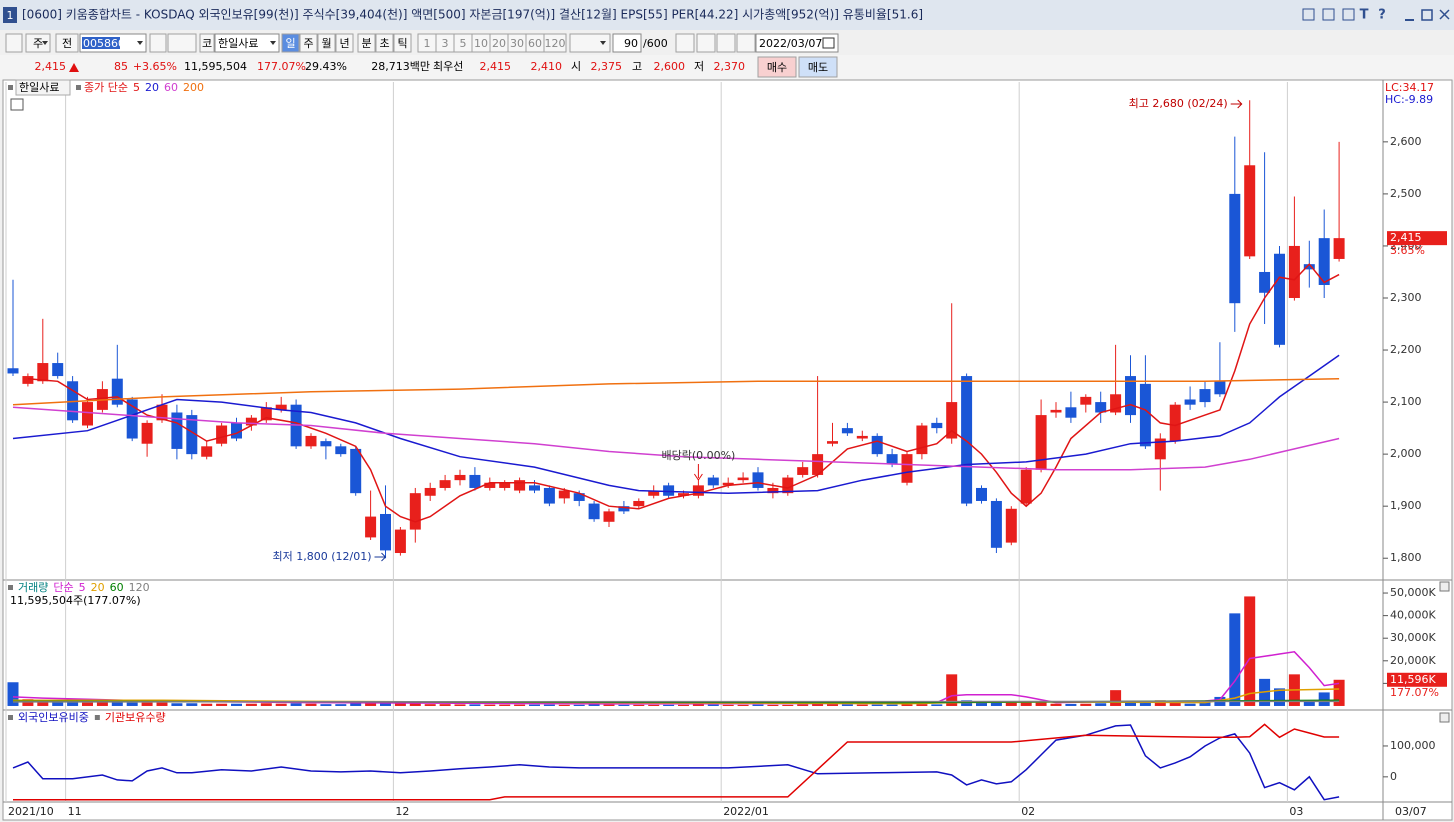  I want to click on button-label: 매수, so click(777, 67).